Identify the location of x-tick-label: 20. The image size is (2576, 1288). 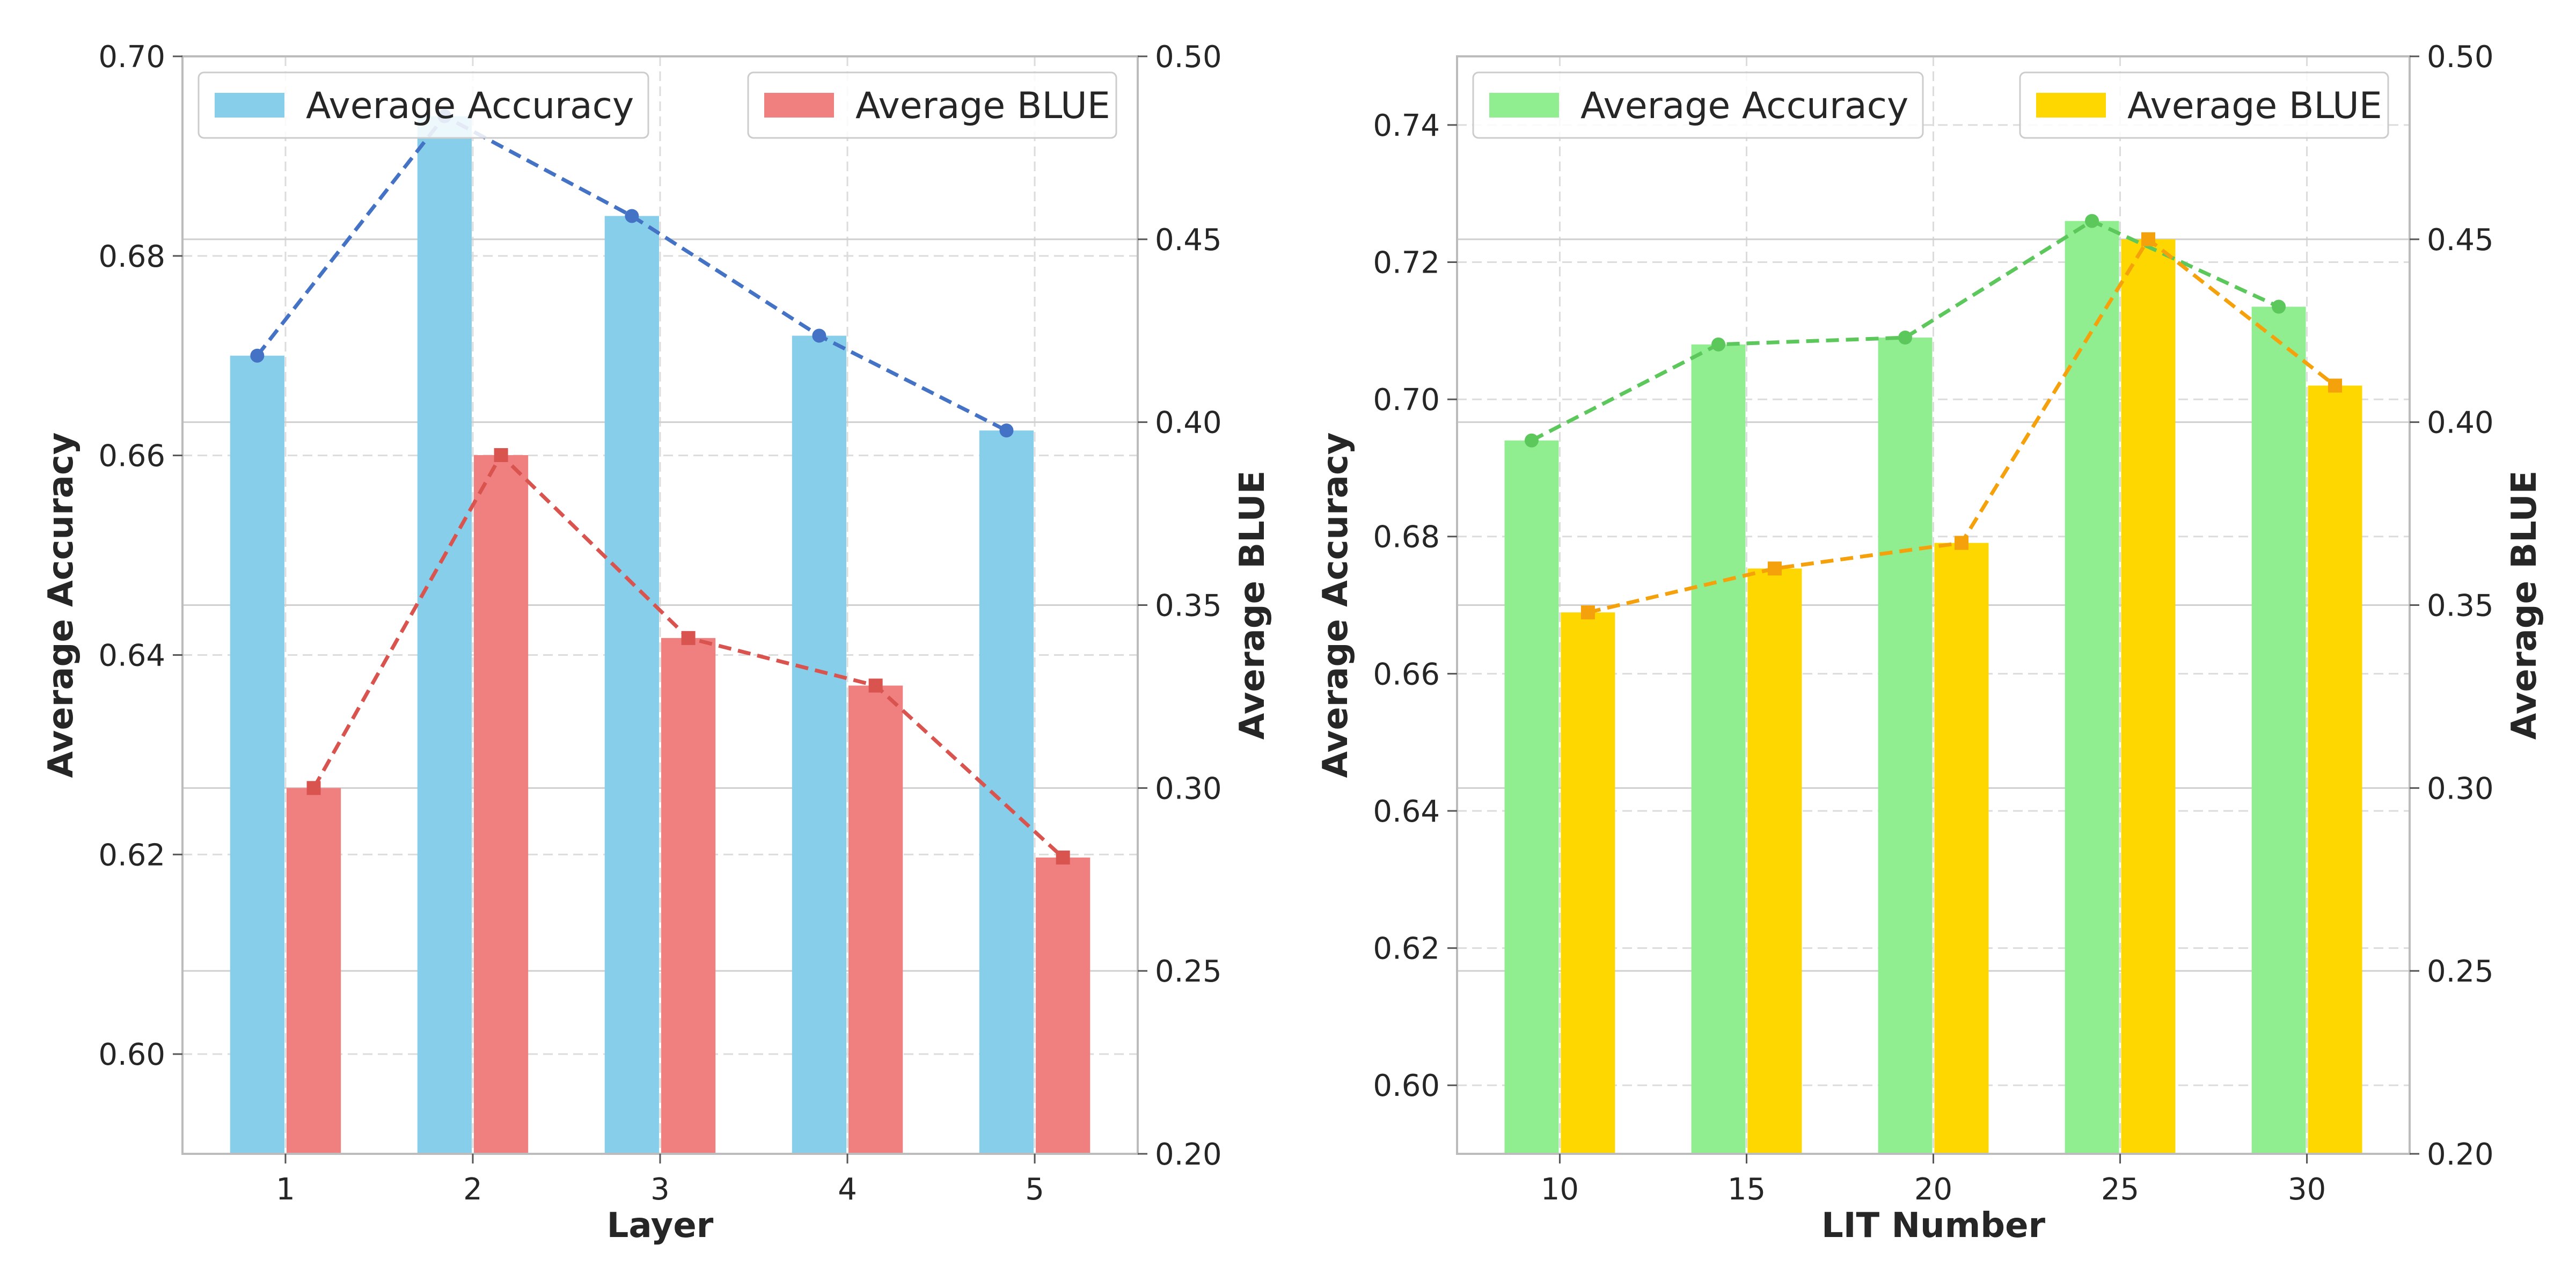
(1933, 1189).